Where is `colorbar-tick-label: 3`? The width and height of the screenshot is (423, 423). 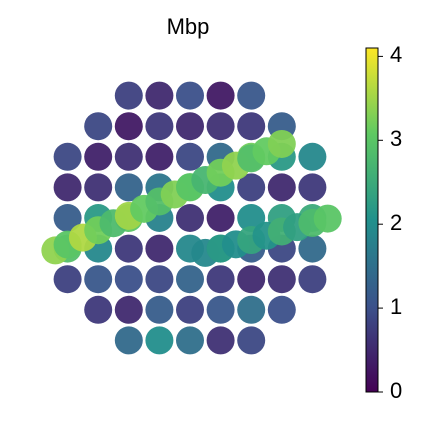 colorbar-tick-label: 3 is located at coordinates (396, 138).